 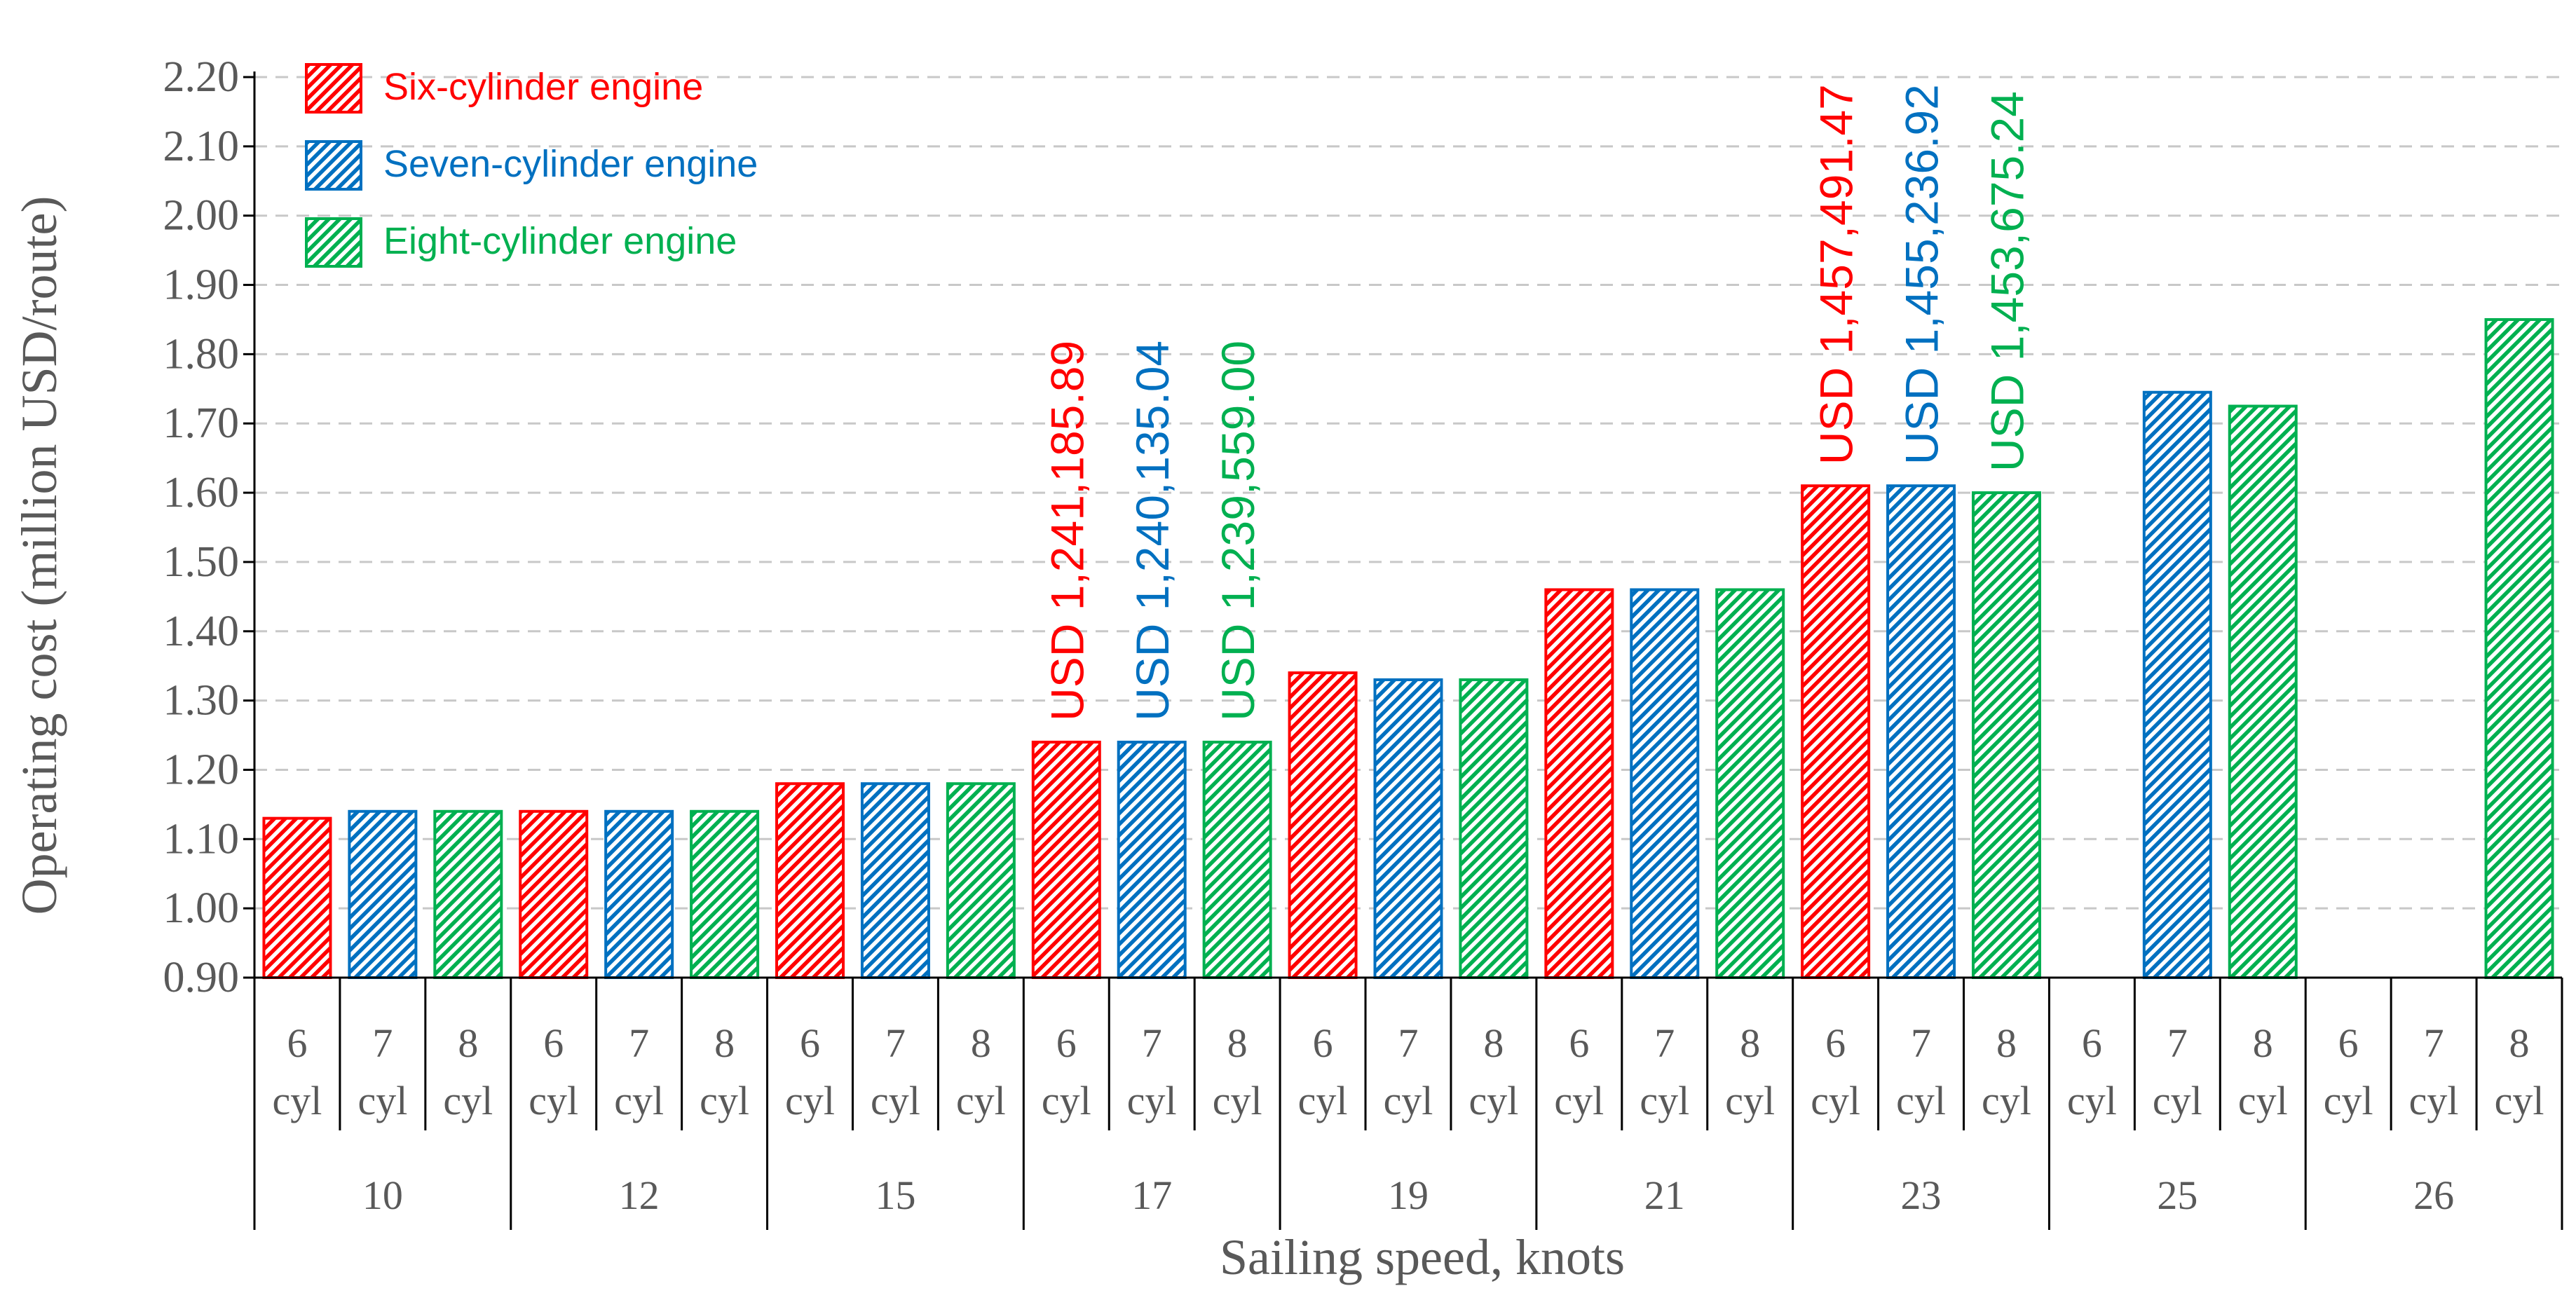 I want to click on y-tick-label: 1.80, so click(x=201, y=354).